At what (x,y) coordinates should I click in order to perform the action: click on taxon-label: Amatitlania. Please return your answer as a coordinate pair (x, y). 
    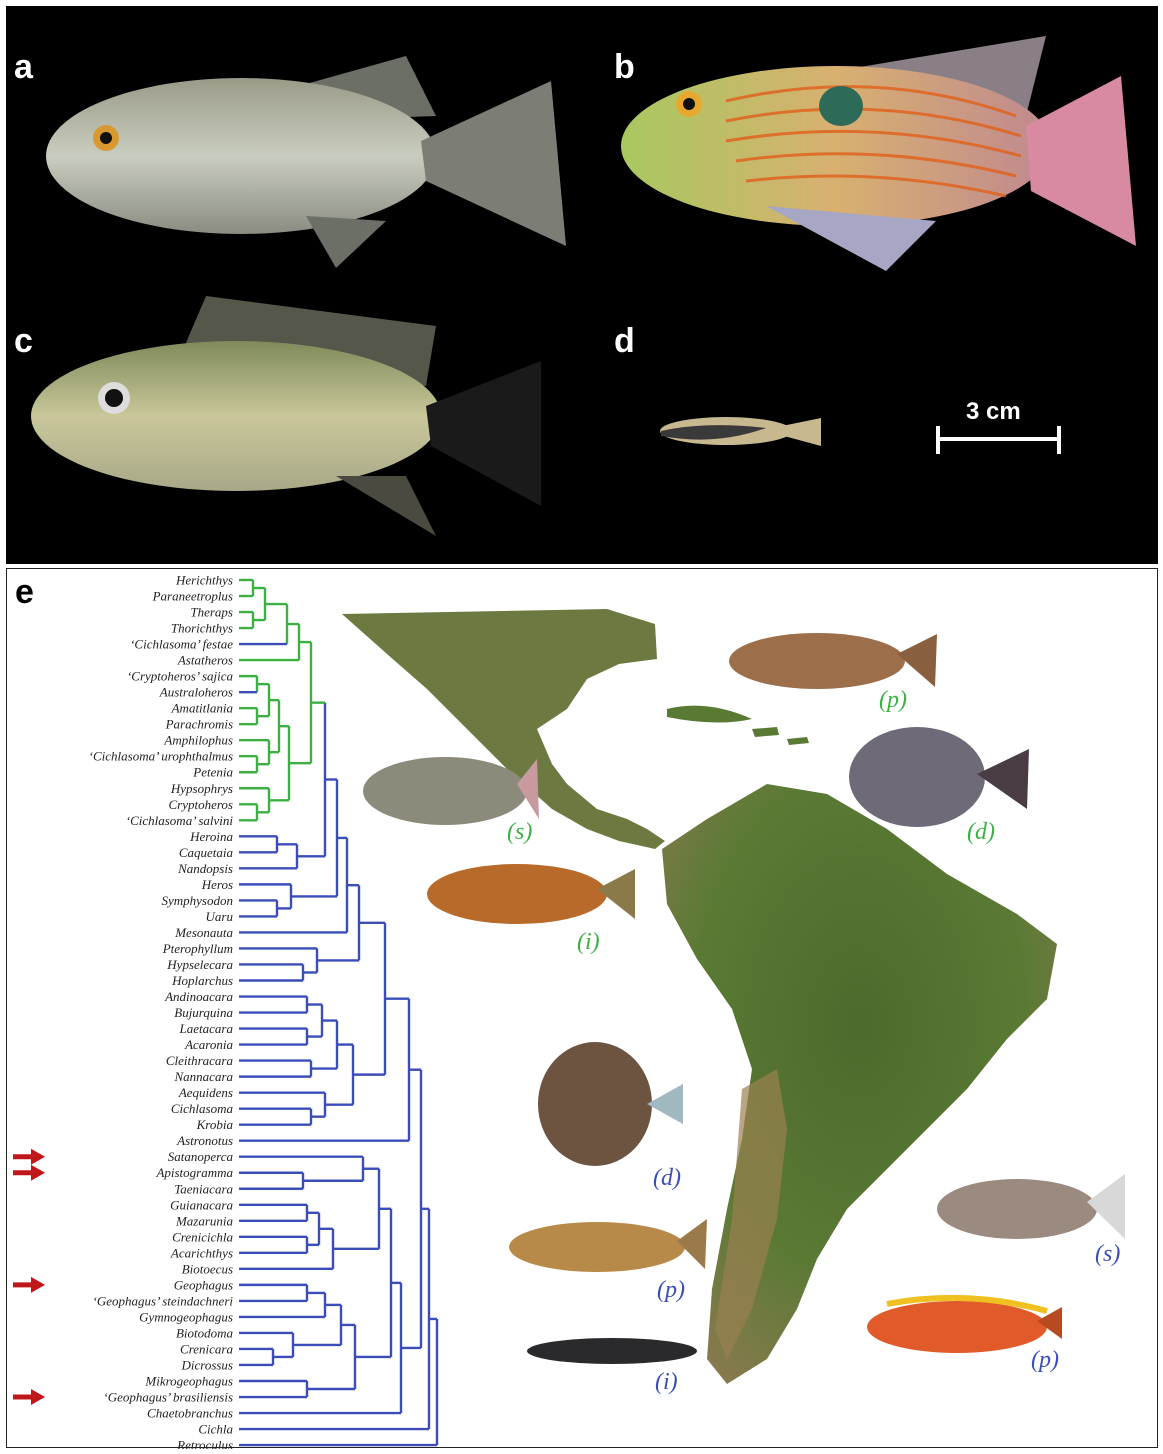
    Looking at the image, I should click on (202, 708).